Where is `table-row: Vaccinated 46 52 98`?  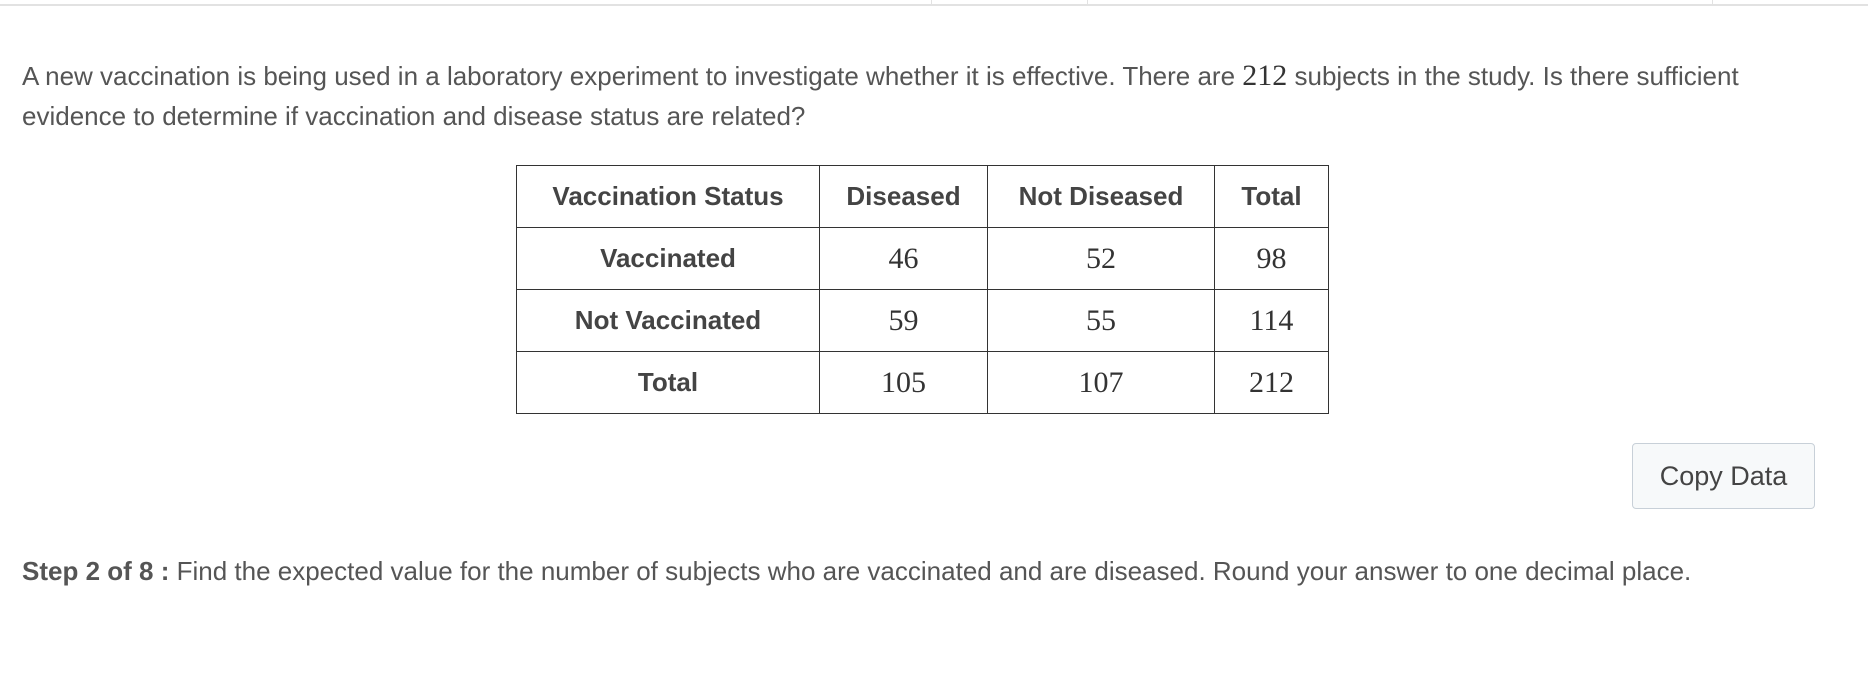 table-row: Vaccinated 46 52 98 is located at coordinates (922, 258).